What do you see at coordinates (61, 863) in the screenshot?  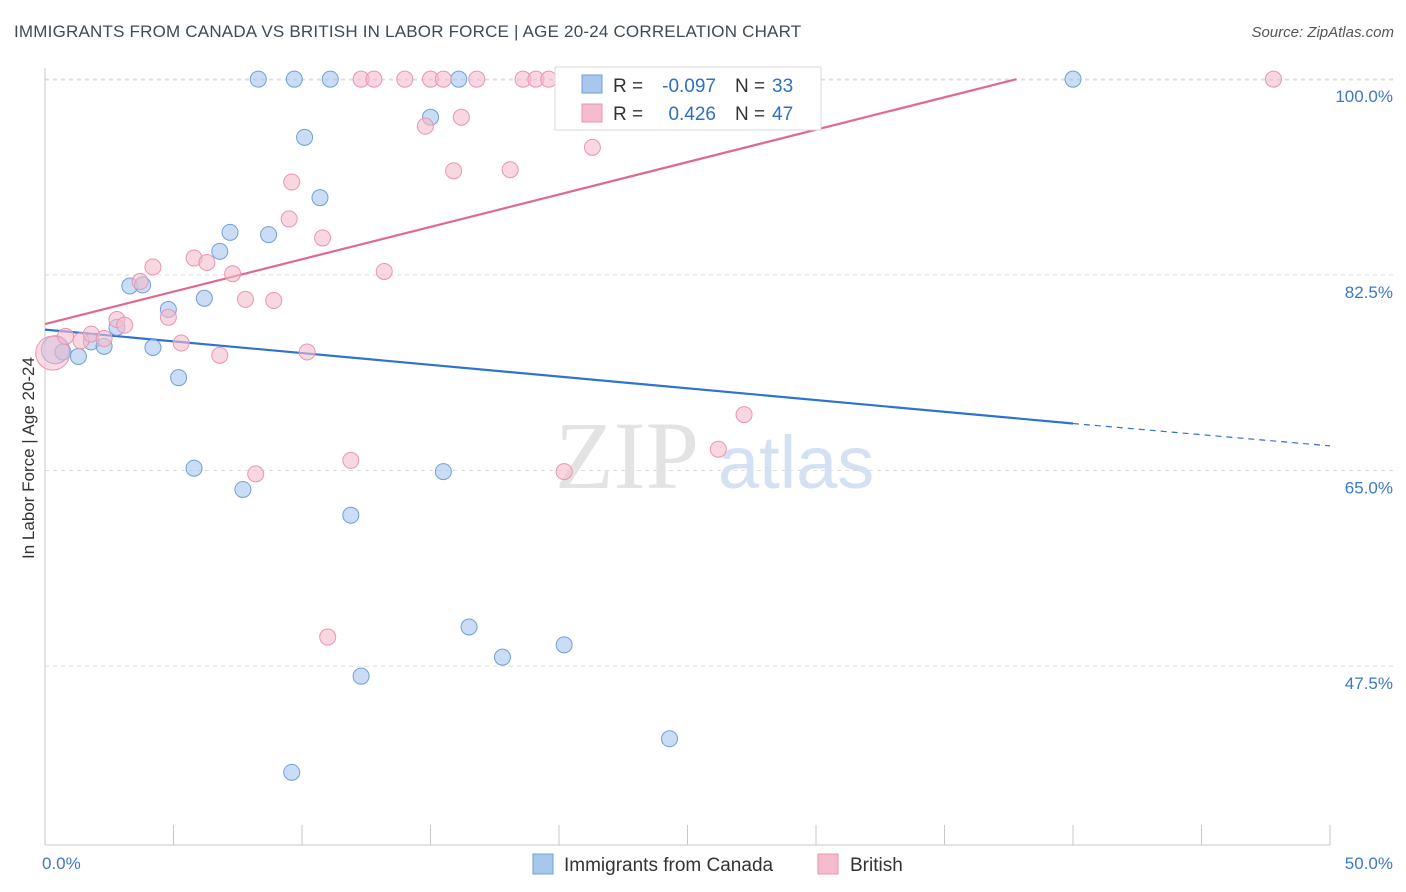 I see `x-tick-label-min: 0.0%` at bounding box center [61, 863].